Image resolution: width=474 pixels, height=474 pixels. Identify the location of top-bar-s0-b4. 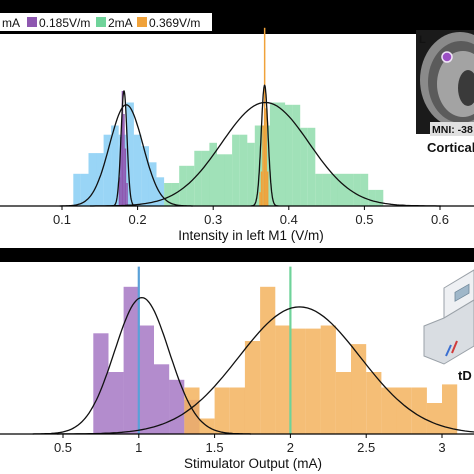
(107, 170).